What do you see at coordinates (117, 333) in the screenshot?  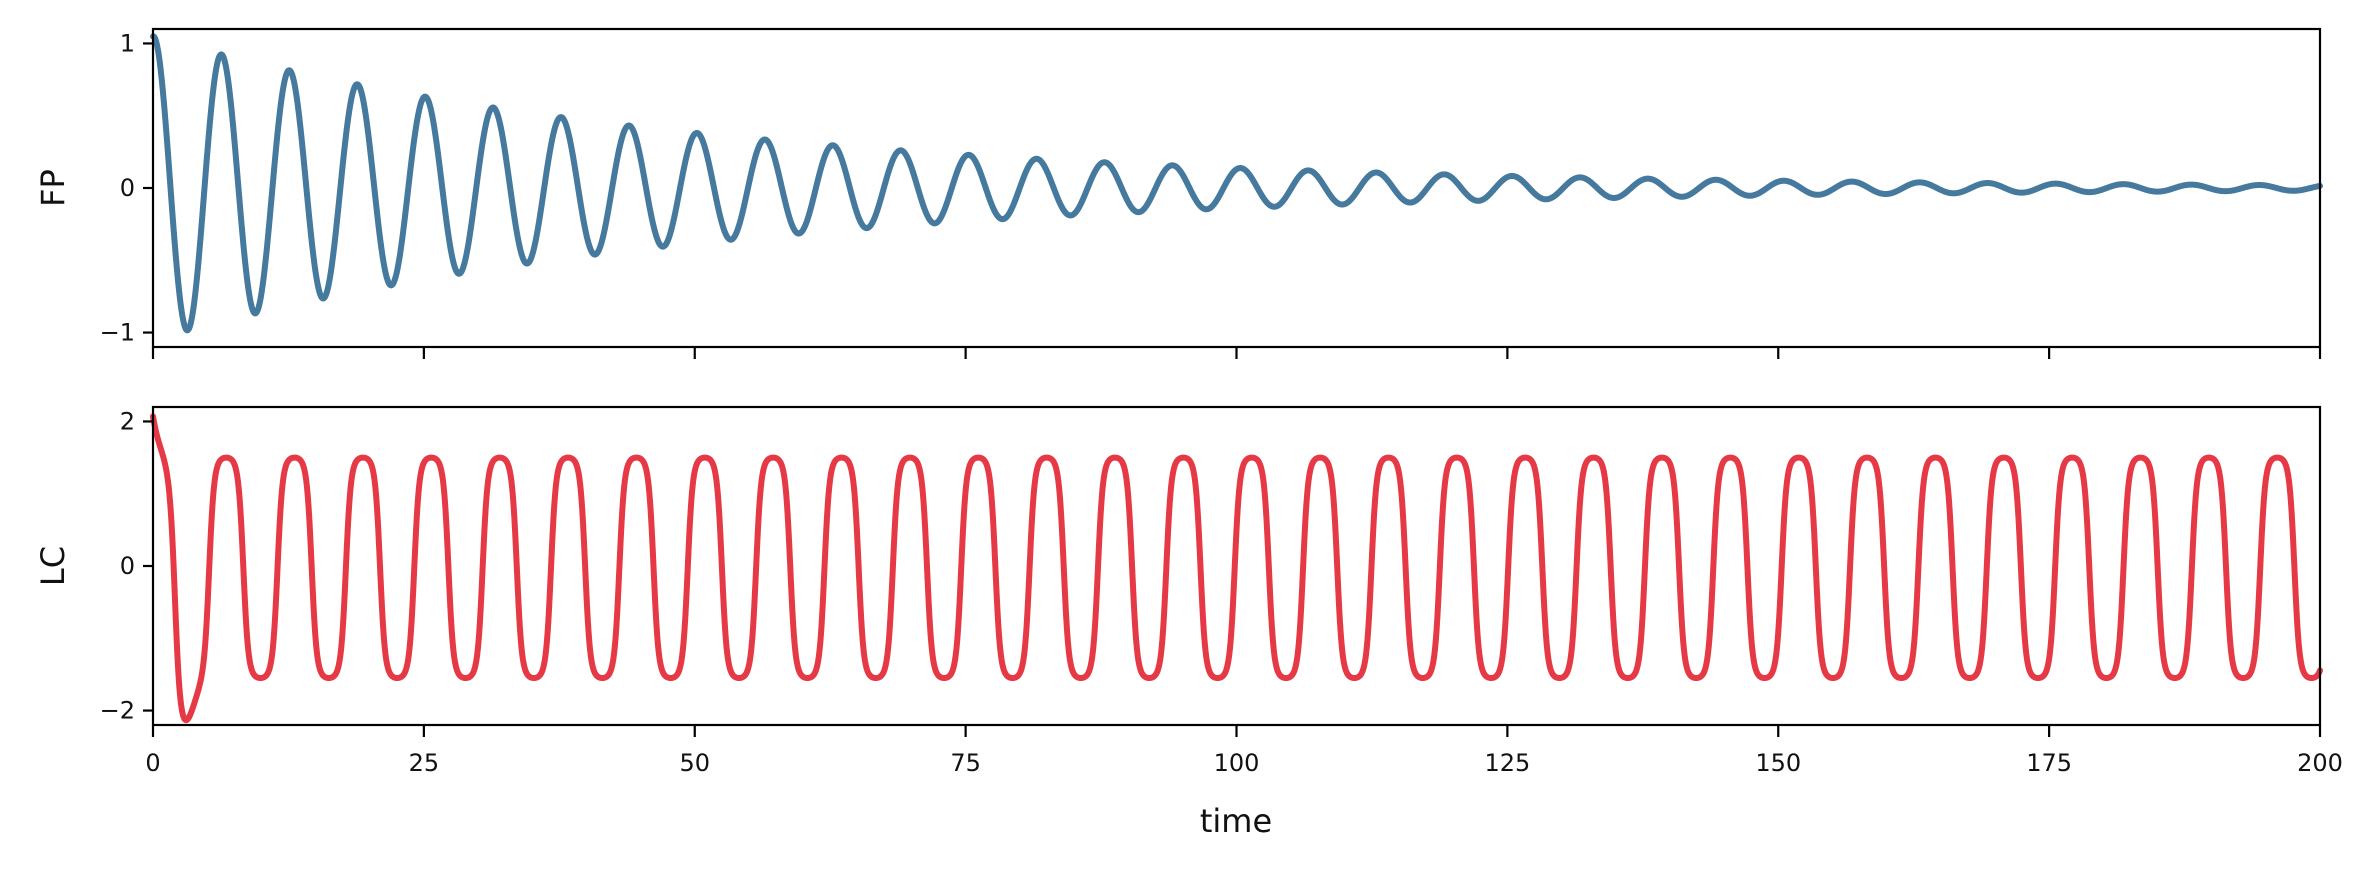 I see `fp-y-tick-label: −1` at bounding box center [117, 333].